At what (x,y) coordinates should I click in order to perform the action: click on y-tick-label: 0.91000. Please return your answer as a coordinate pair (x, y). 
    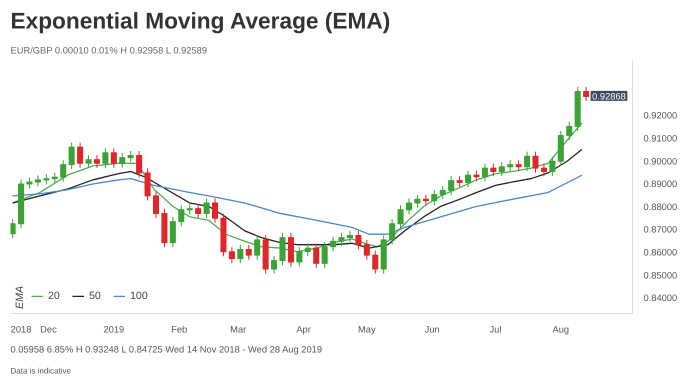
    Looking at the image, I should click on (661, 138).